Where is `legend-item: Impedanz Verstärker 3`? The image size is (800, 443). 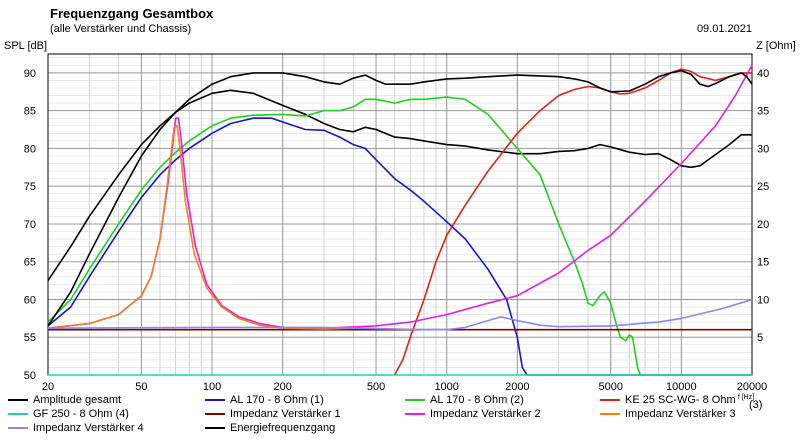 legend-item: Impedanz Verstärker 3 is located at coordinates (668, 414).